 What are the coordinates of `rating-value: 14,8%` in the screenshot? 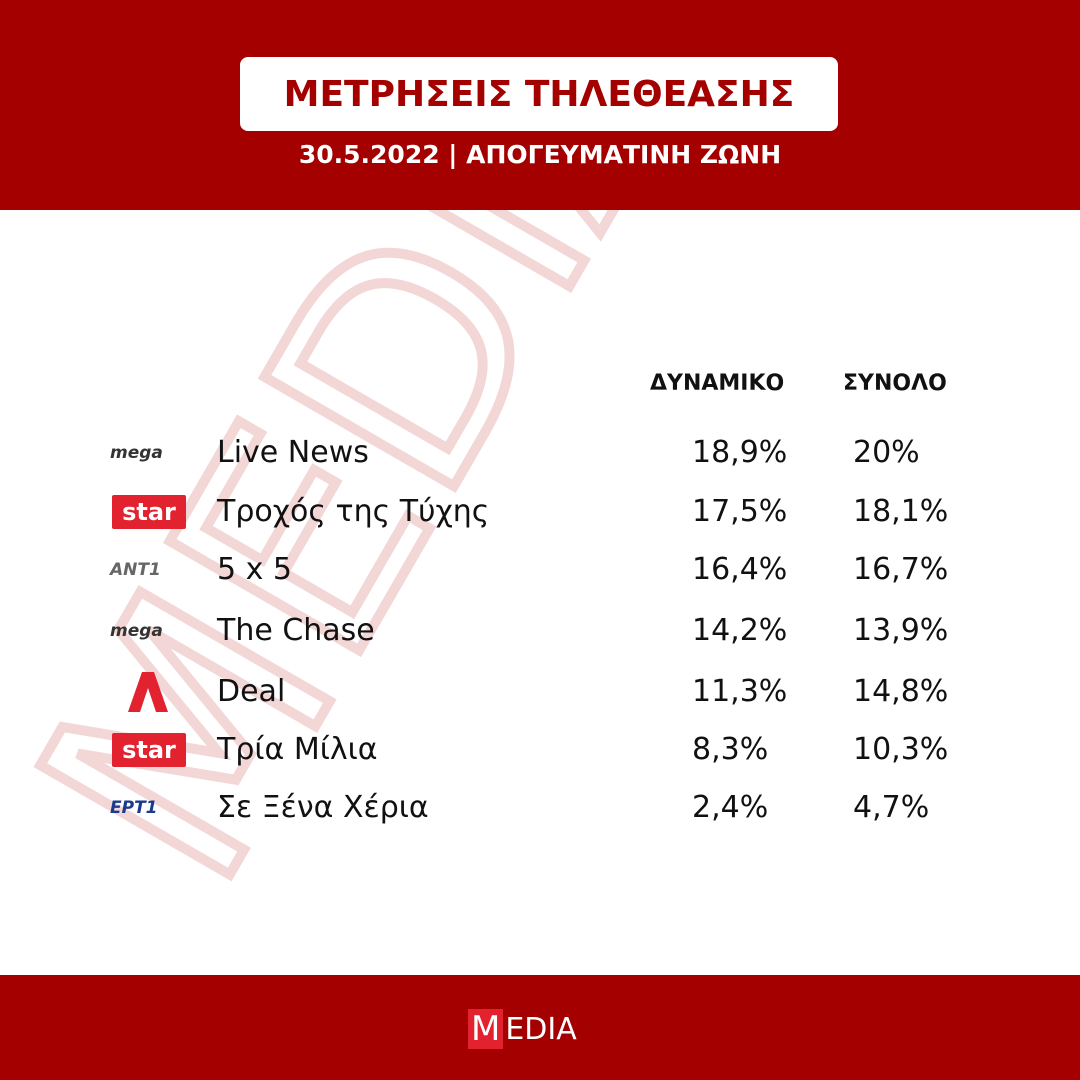 It's located at (901, 691).